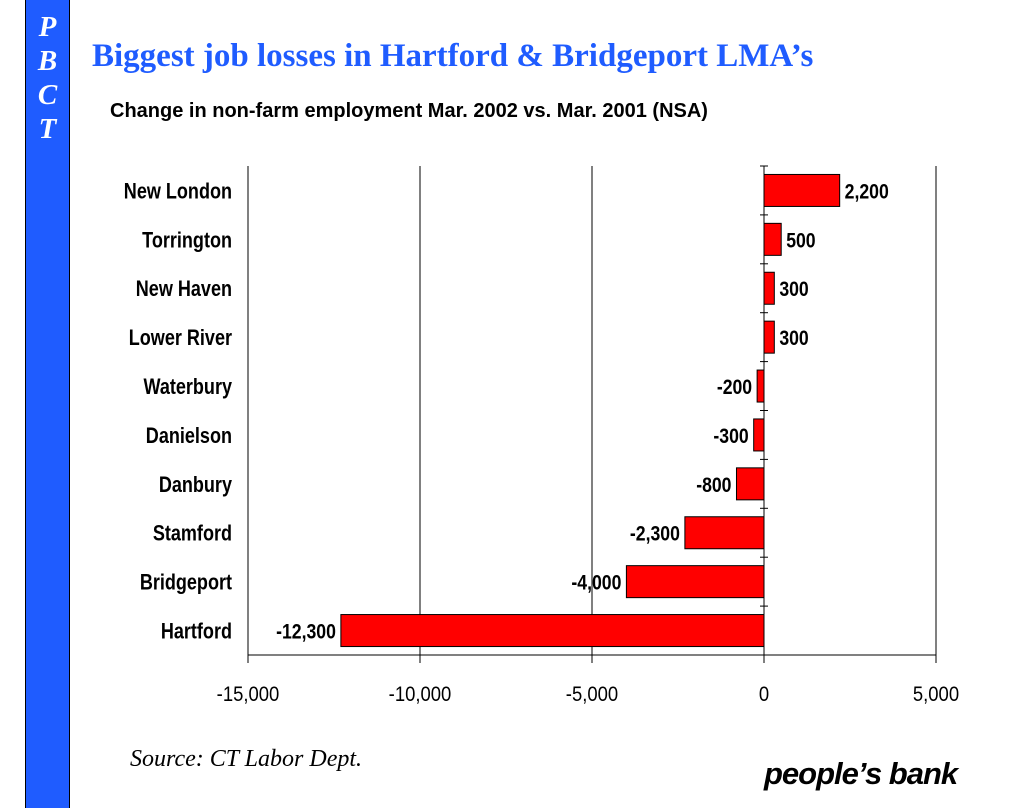 The width and height of the screenshot is (1024, 808). Describe the element at coordinates (730, 437) in the screenshot. I see `data-label: -300` at that location.